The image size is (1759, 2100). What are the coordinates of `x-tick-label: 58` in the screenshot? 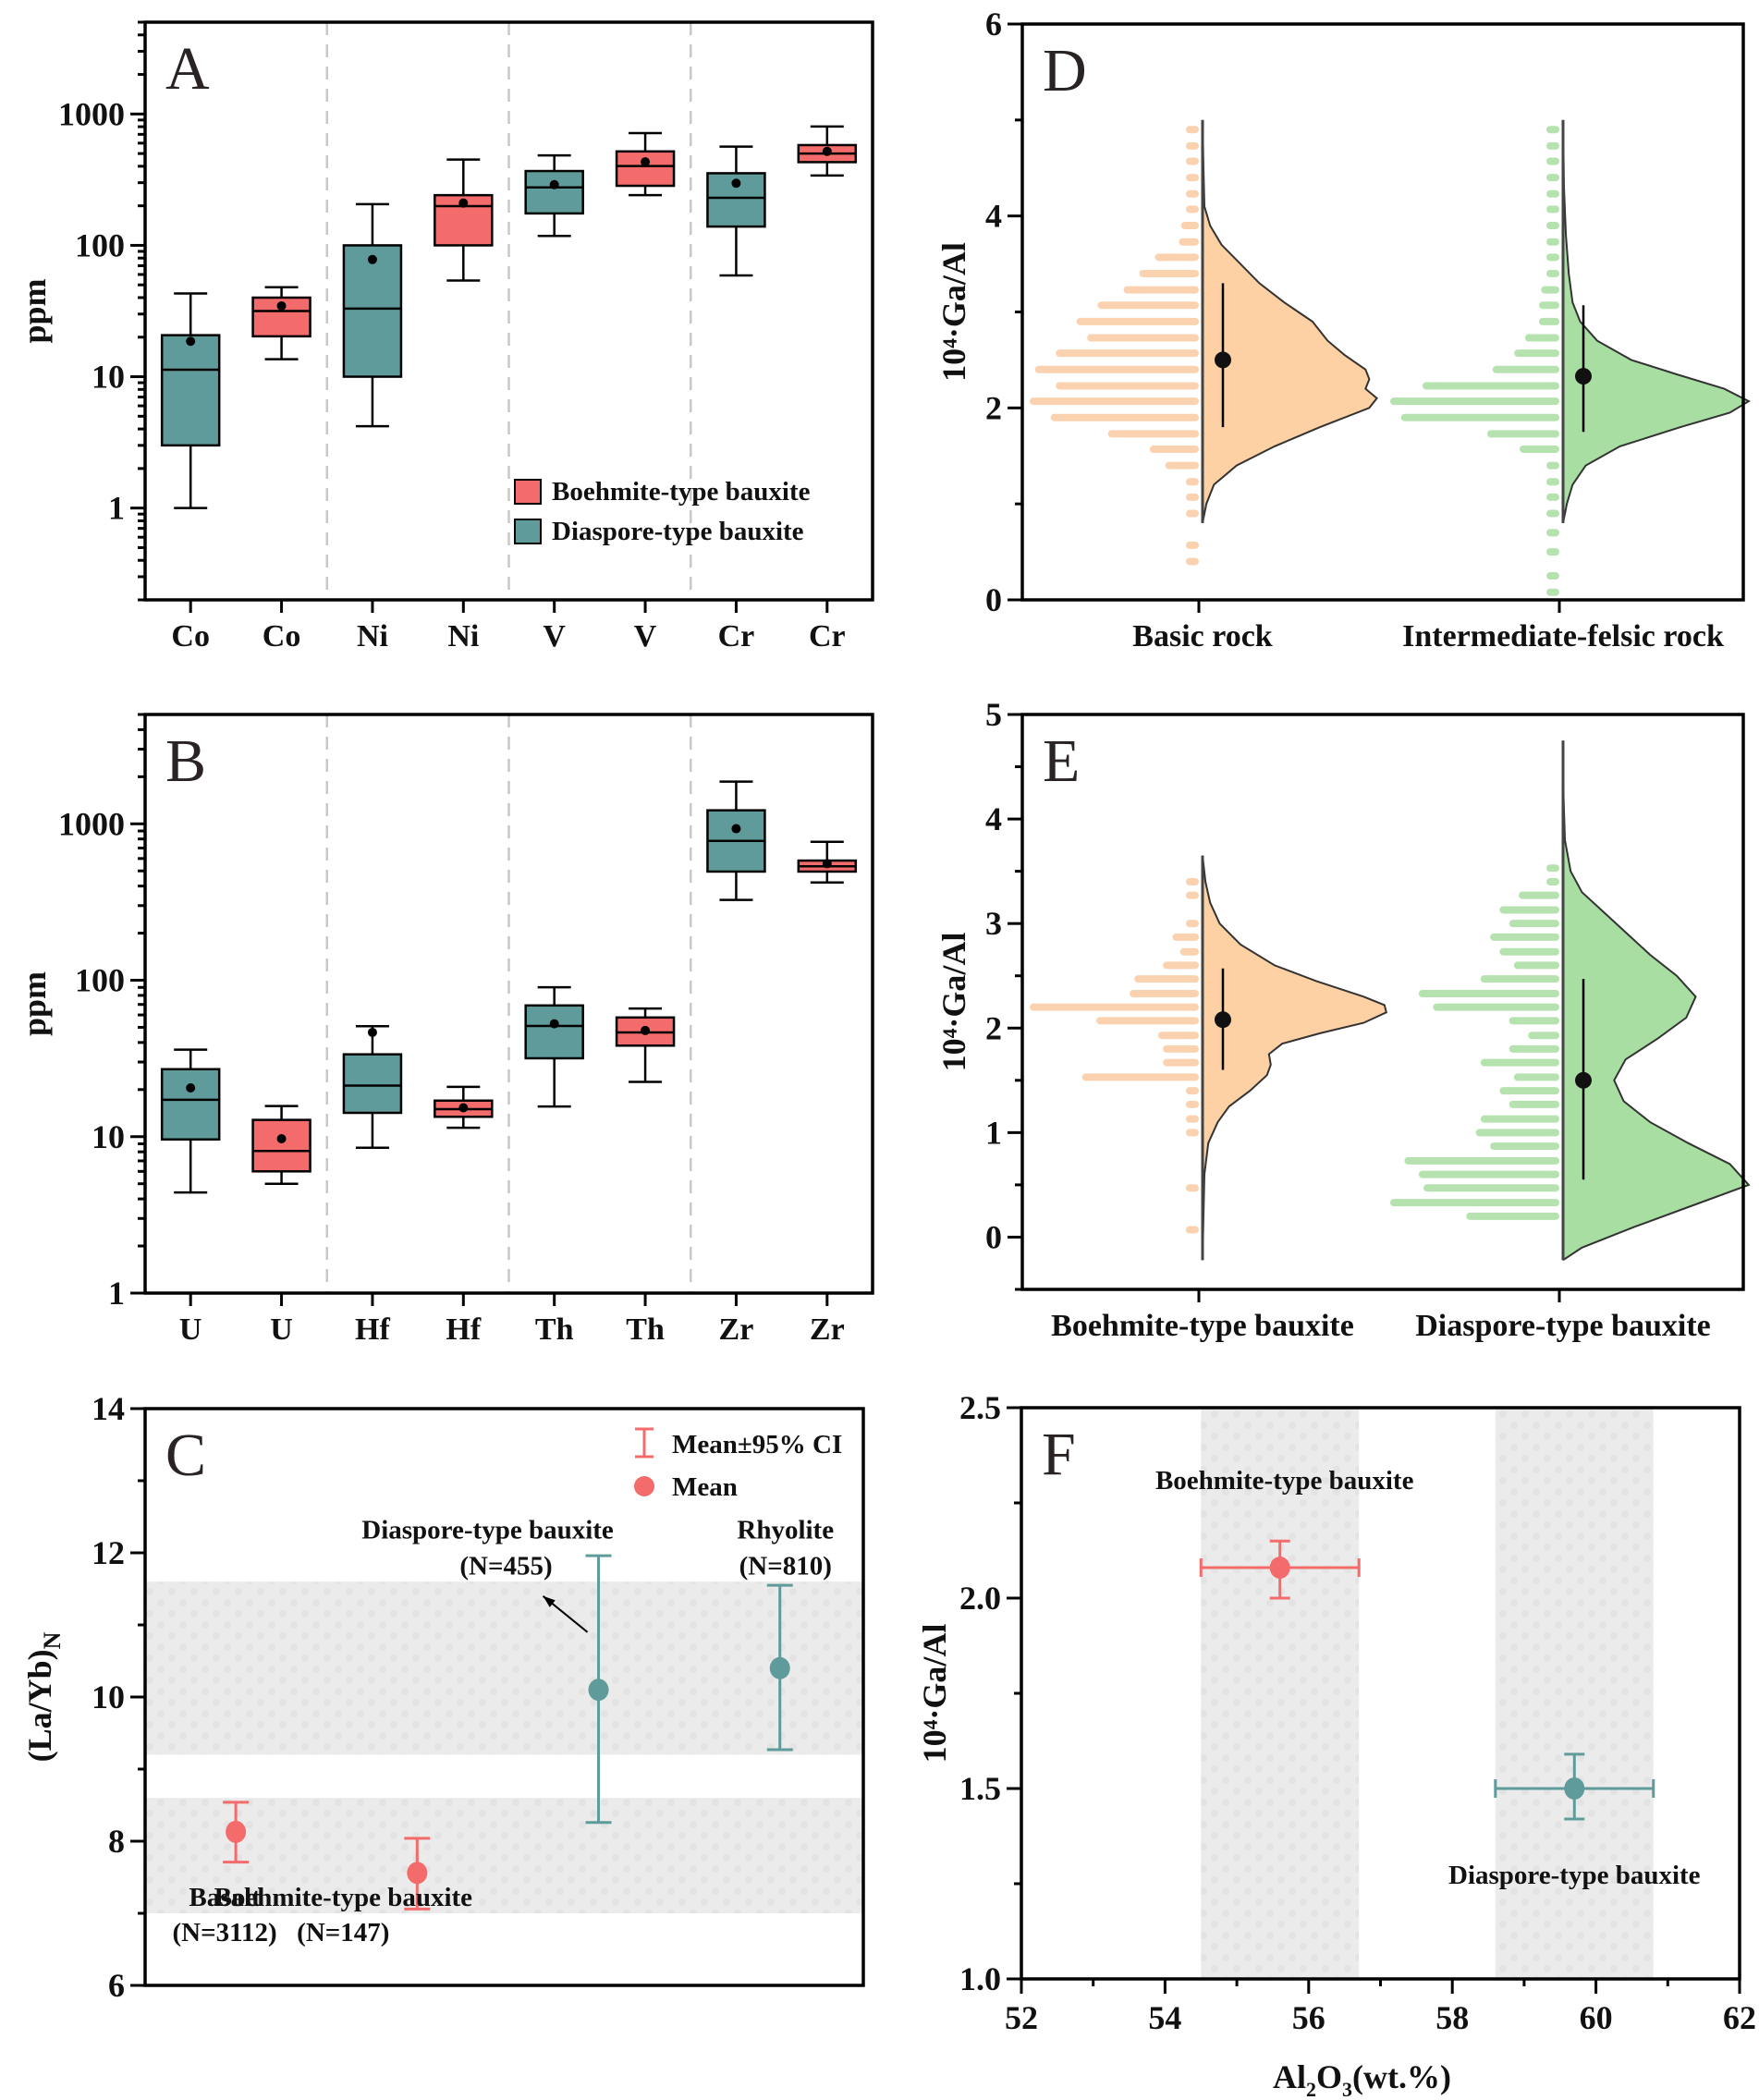 It's located at (1452, 2018).